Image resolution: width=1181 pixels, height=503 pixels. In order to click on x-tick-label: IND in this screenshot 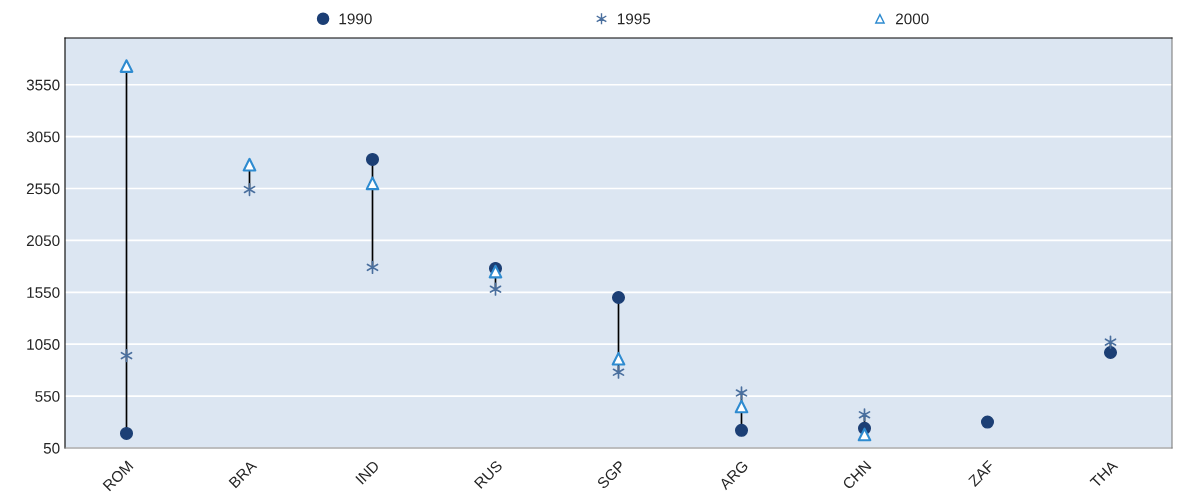, I will do `click(367, 472)`.